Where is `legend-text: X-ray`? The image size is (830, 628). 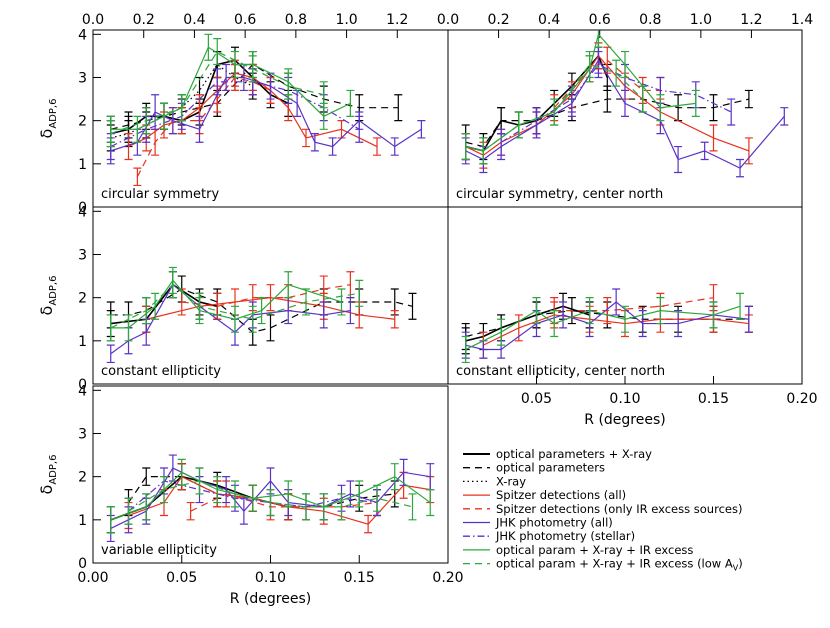 legend-text: X-ray is located at coordinates (511, 481).